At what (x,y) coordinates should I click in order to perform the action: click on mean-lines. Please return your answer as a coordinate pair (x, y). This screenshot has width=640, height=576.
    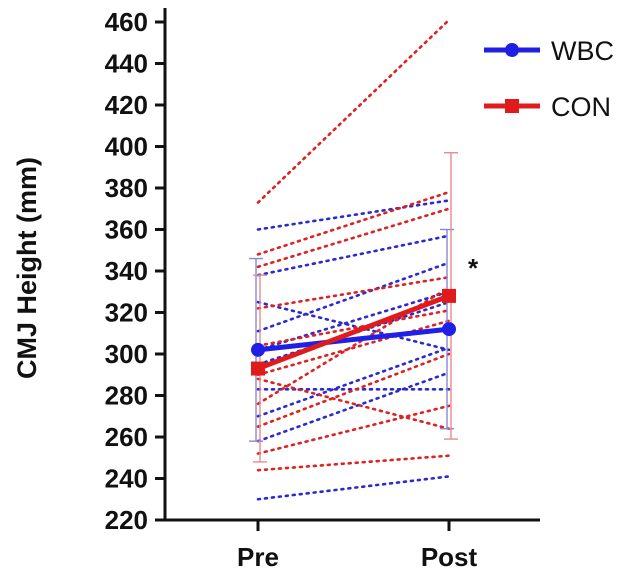
    Looking at the image, I should click on (353, 332).